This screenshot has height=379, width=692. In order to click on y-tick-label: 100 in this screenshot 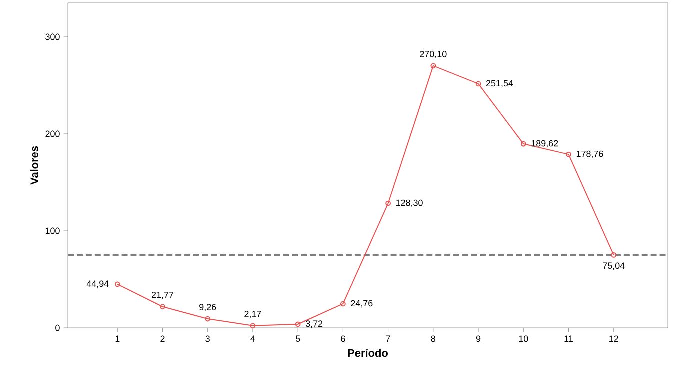, I will do `click(53, 231)`.